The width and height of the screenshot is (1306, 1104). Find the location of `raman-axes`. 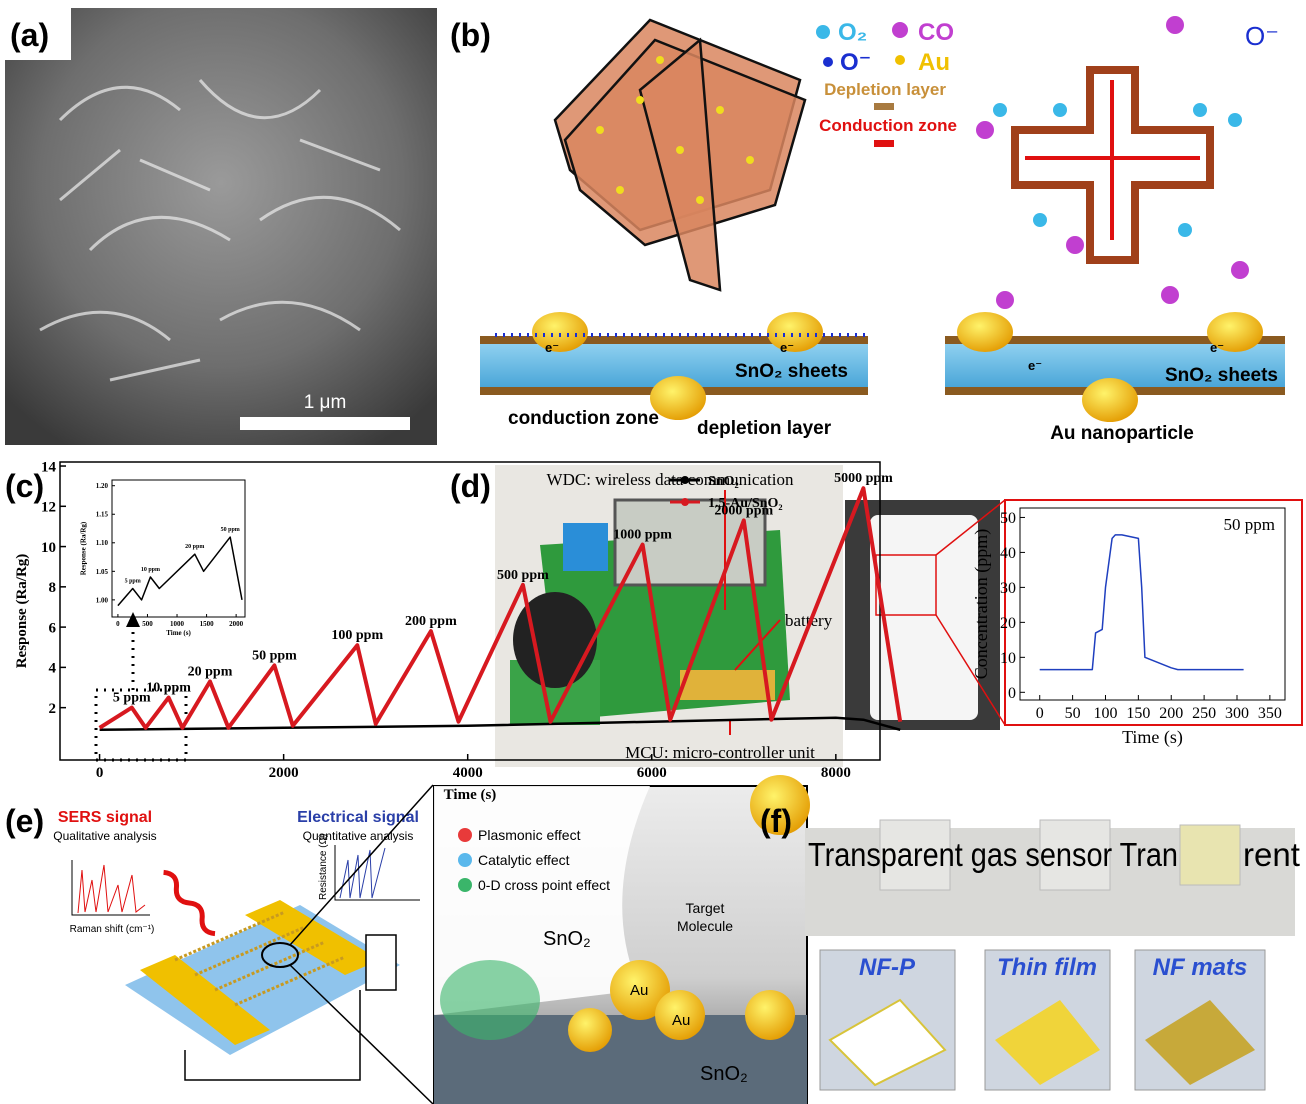

raman-axes is located at coordinates (110, 888).